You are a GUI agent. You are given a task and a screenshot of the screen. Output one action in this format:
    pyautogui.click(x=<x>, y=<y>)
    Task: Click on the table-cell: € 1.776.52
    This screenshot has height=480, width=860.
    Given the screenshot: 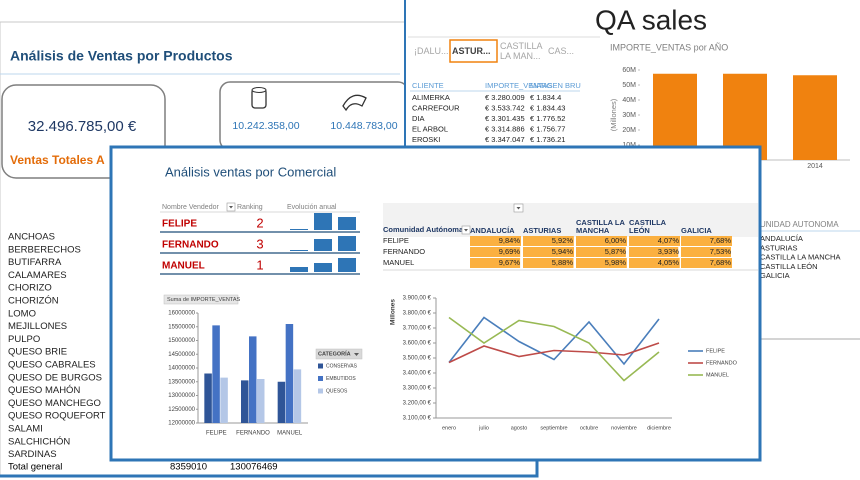 What is the action you would take?
    pyautogui.click(x=547, y=118)
    